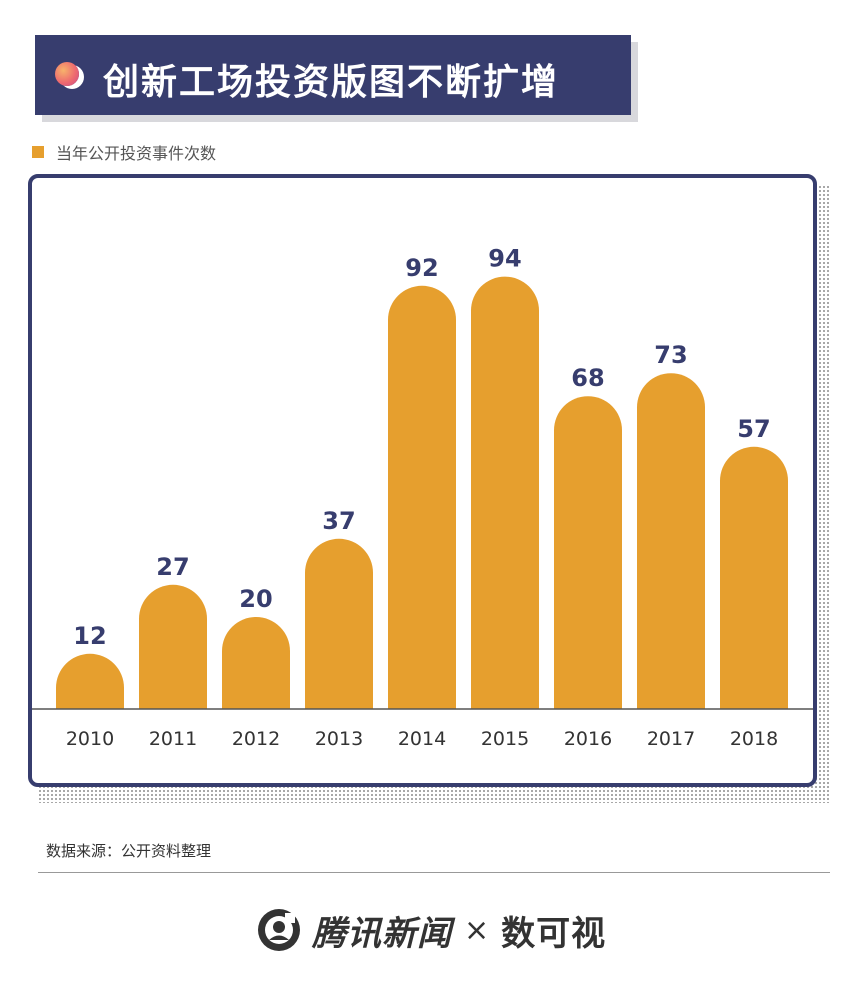 This screenshot has height=1000, width=861. Describe the element at coordinates (255, 599) in the screenshot. I see `value-label-2012: 20` at that location.